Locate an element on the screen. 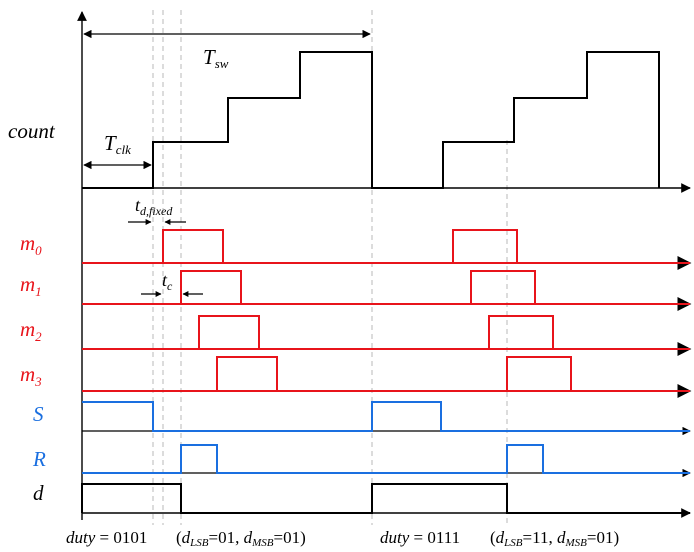 This screenshot has height=552, width=694. m1-label: m1 is located at coordinates (31, 285).